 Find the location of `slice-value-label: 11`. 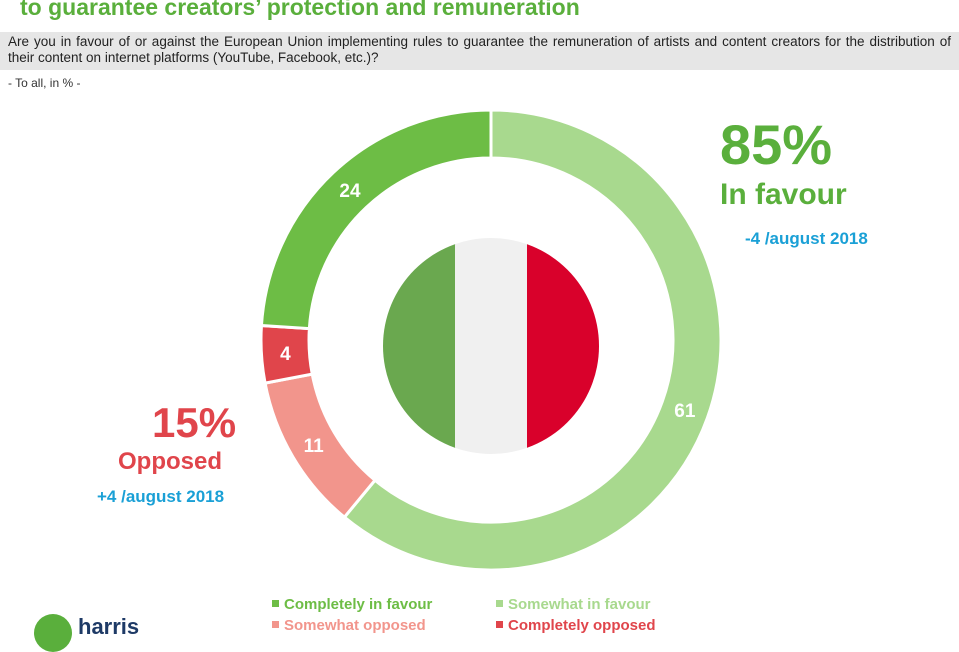

slice-value-label: 11 is located at coordinates (314, 446).